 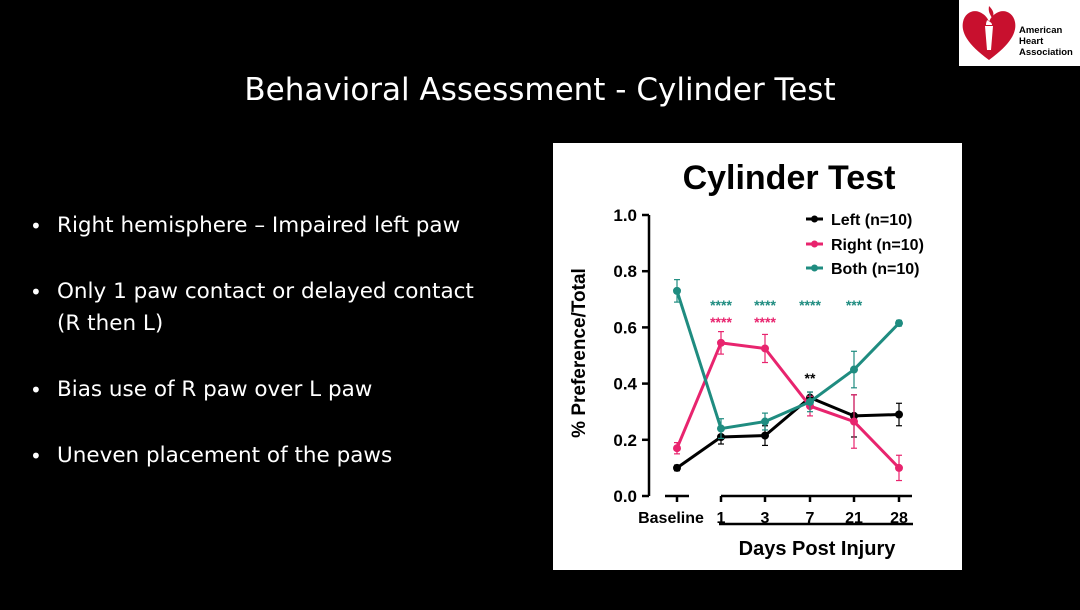 What do you see at coordinates (989, 33) in the screenshot?
I see `heart-torch-icon` at bounding box center [989, 33].